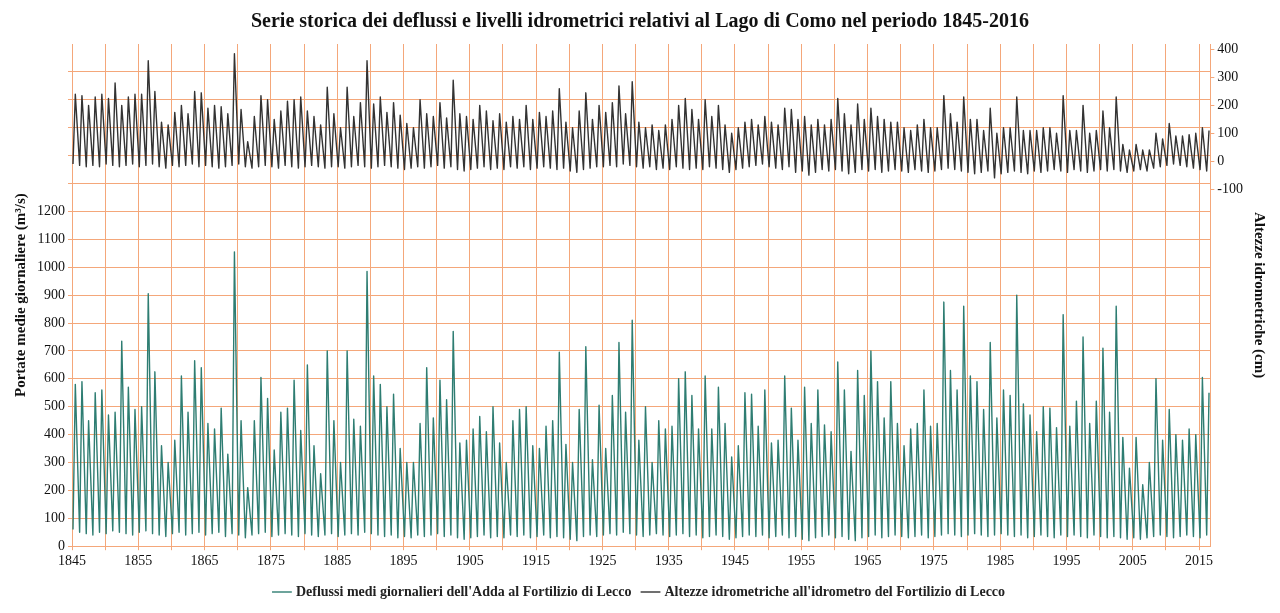 The height and width of the screenshot is (613, 1280). I want to click on x-tick-label: 1985, so click(1000, 561).